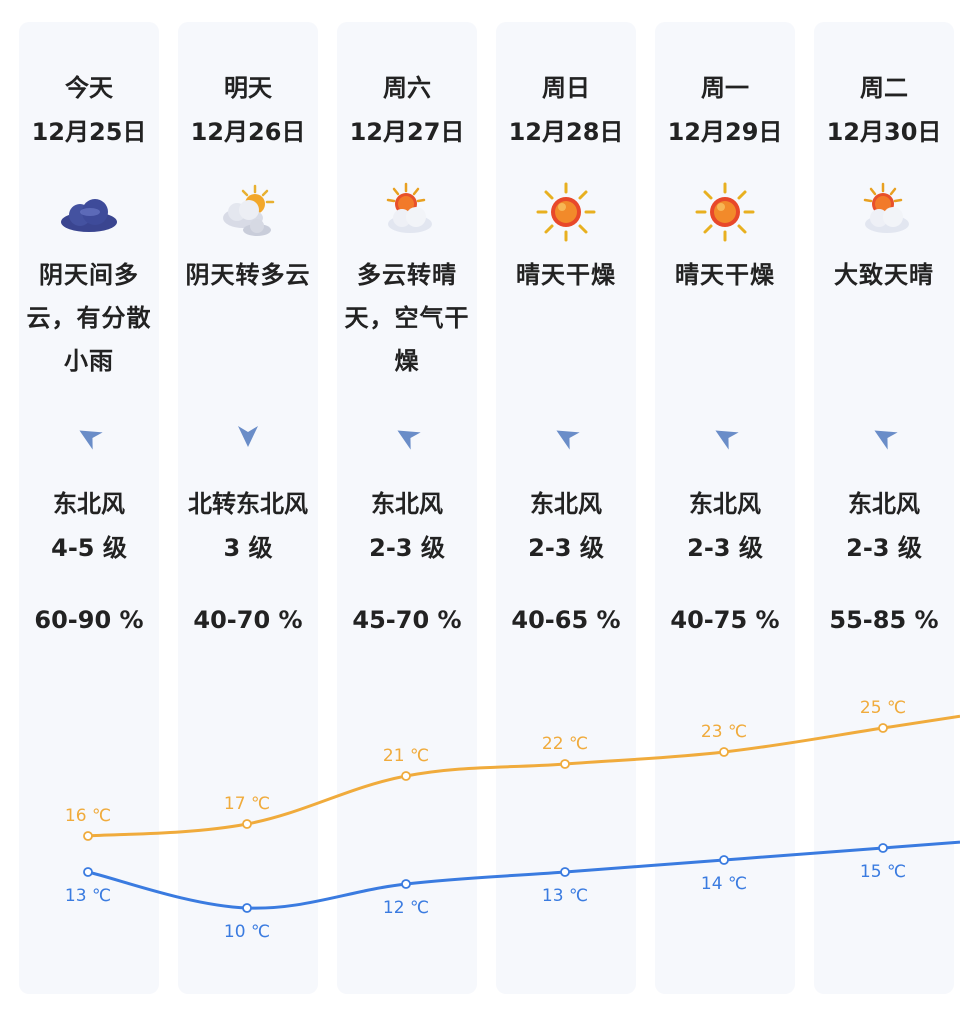  I want to click on low-temp-label: 12 ℃, so click(406, 908).